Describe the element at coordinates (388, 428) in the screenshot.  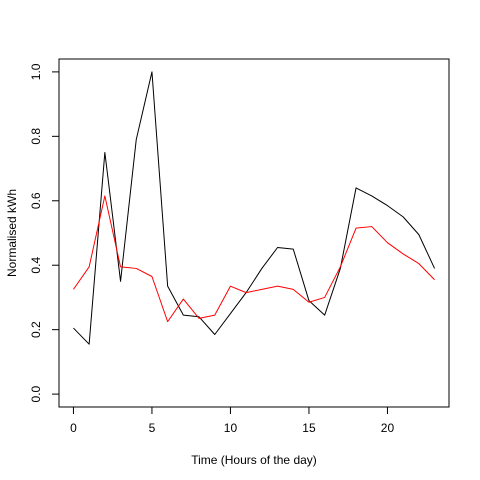
I see `x-tick-label: 20` at that location.